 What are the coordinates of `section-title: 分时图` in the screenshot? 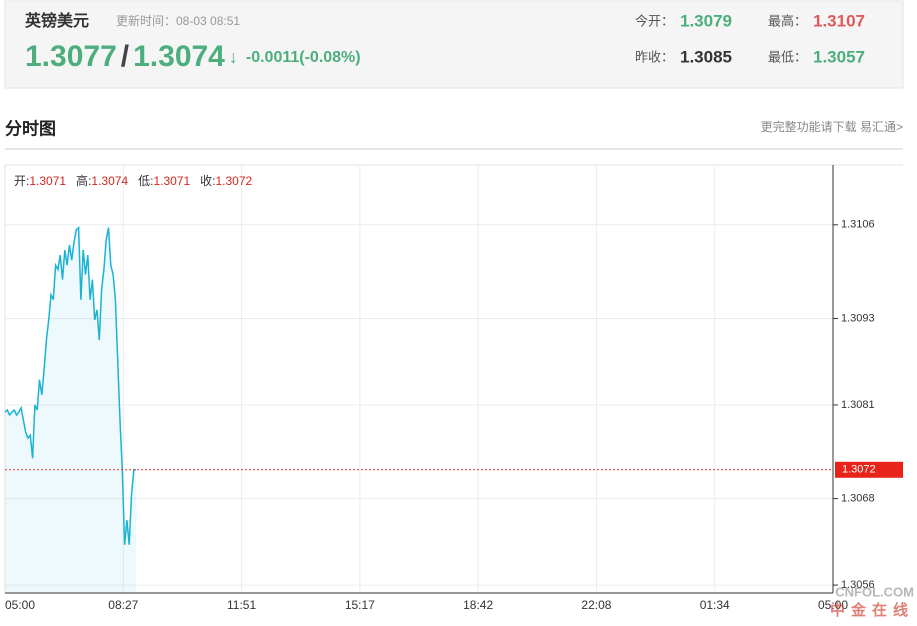 It's located at (30, 128).